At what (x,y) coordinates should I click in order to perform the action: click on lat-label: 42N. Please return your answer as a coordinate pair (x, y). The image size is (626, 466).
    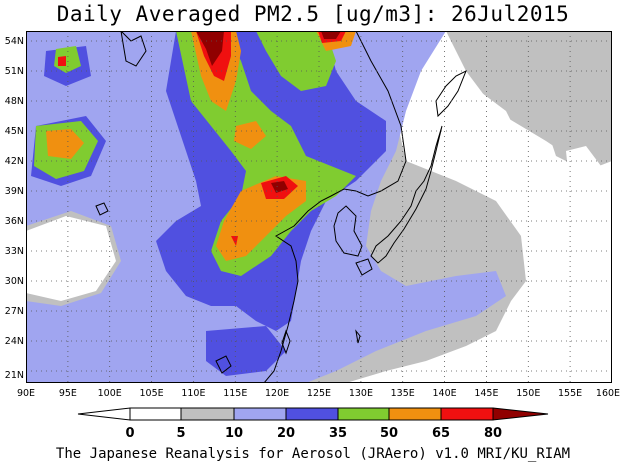
    Looking at the image, I should click on (14, 161).